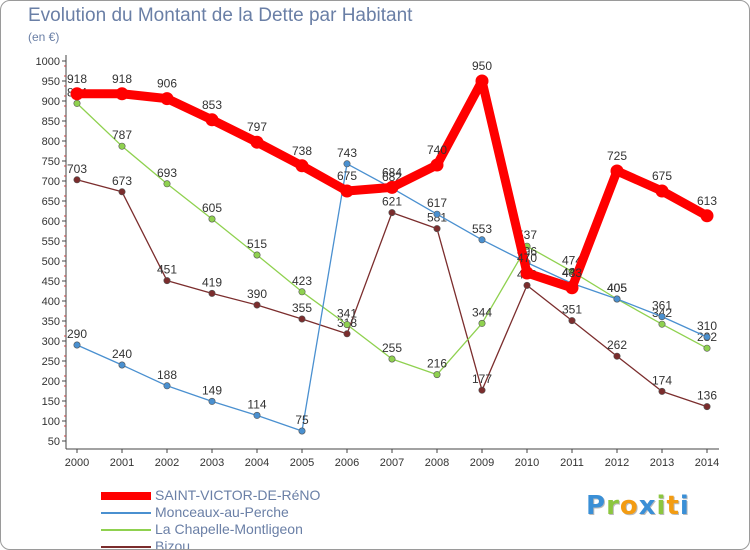 This screenshot has height=550, width=750. What do you see at coordinates (673, 506) in the screenshot?
I see `logo-letter: t` at bounding box center [673, 506].